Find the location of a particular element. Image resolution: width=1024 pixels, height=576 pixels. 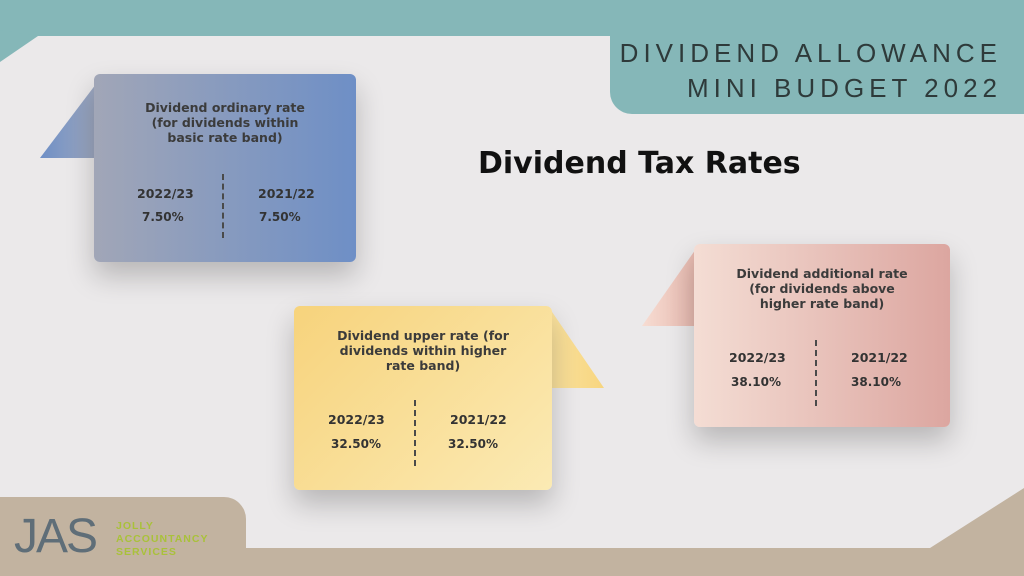

top-left-teal-corner is located at coordinates (19, 46).